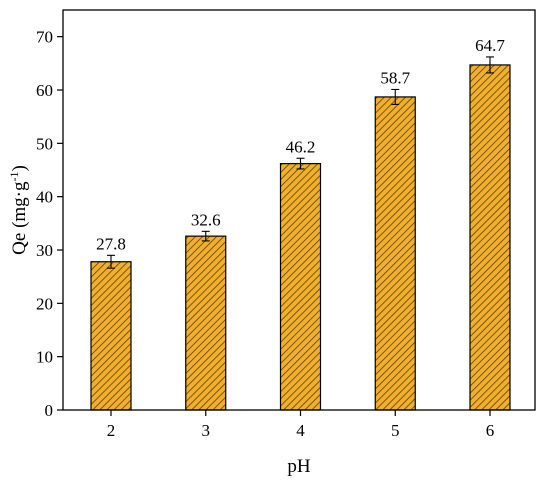 This screenshot has width=550, height=486. Describe the element at coordinates (490, 45) in the screenshot. I see `value-label-ph-6: 64.7` at that location.